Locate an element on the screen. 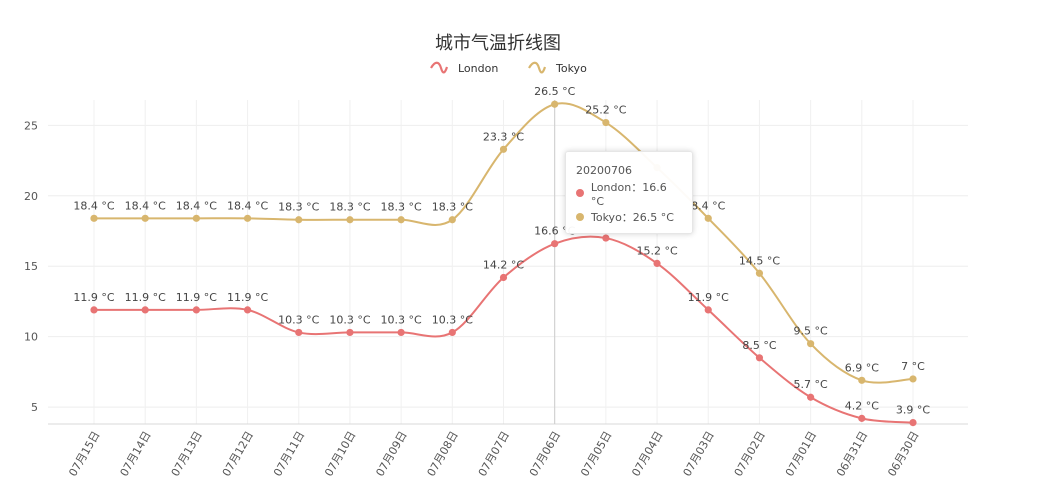 The height and width of the screenshot is (500, 1038). tokyo-data-label: 25.2 °C is located at coordinates (605, 110).